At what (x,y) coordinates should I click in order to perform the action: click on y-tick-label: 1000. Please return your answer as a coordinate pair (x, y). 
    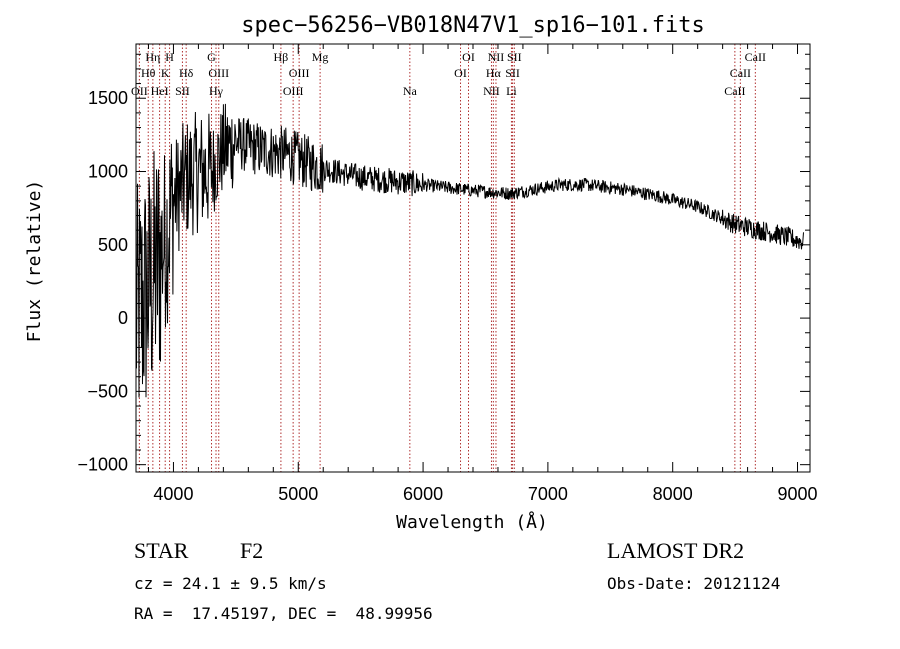
    Looking at the image, I should click on (108, 172).